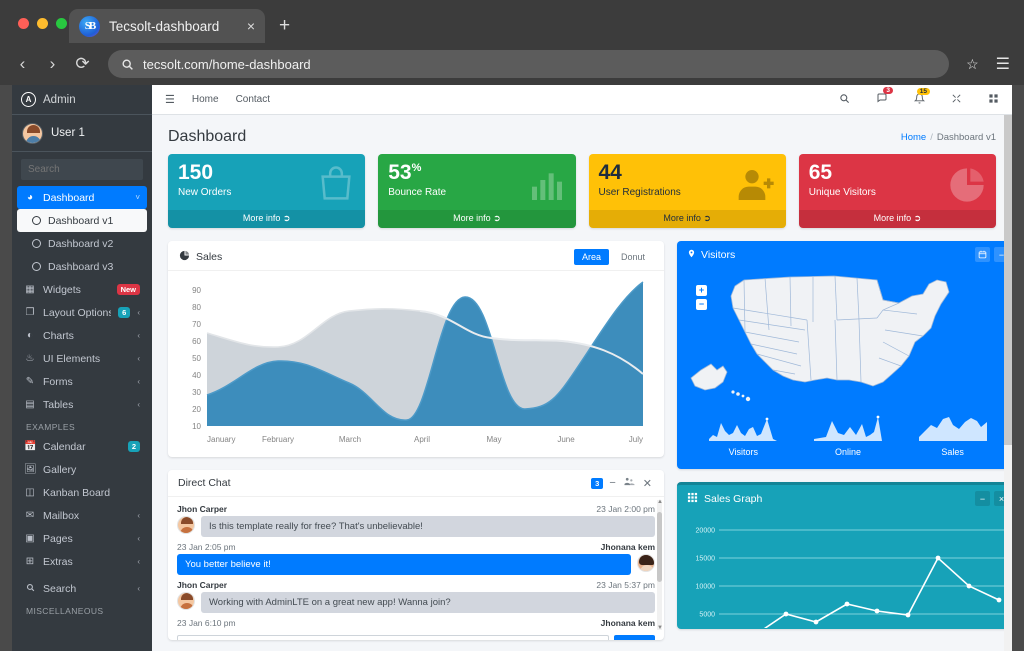 This screenshot has height=651, width=1024. Describe the element at coordinates (701, 305) in the screenshot. I see `zoom-out-button: −` at that location.